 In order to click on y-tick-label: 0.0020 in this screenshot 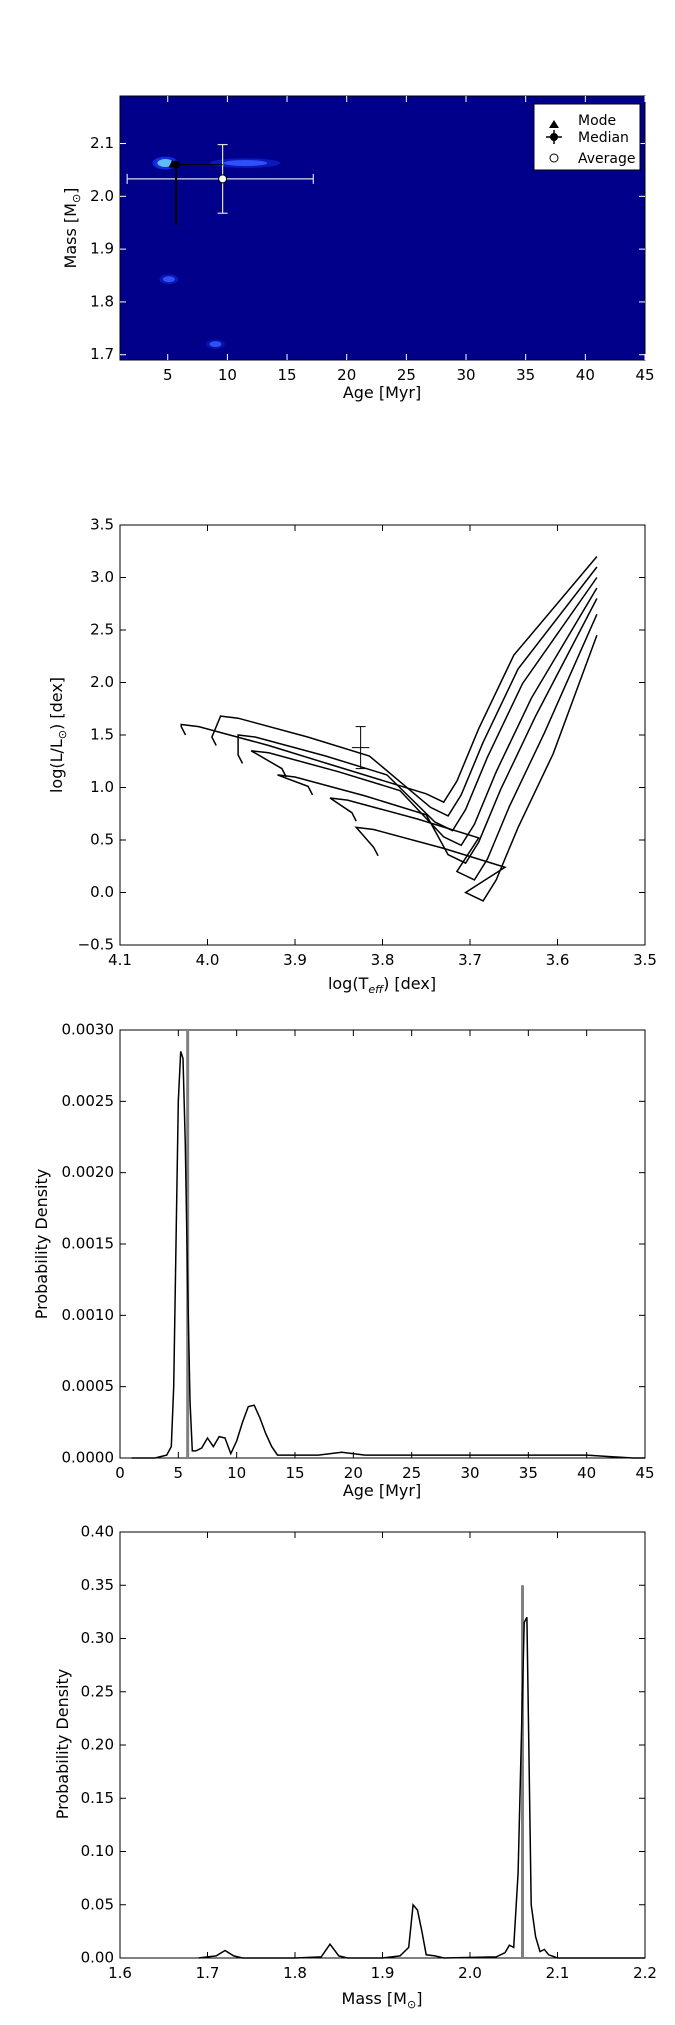, I will do `click(88, 1172)`.